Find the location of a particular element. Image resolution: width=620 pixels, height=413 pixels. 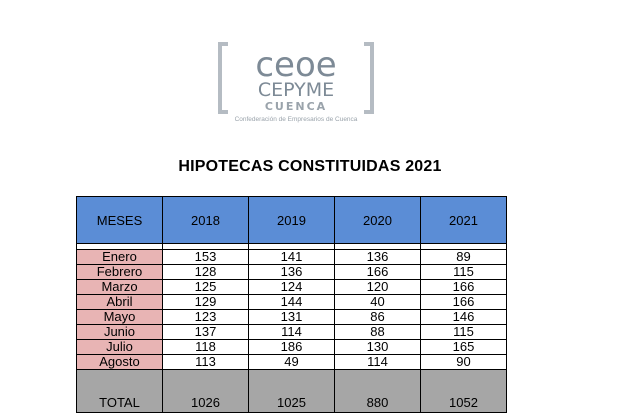

value-cell: 144 is located at coordinates (291, 302).